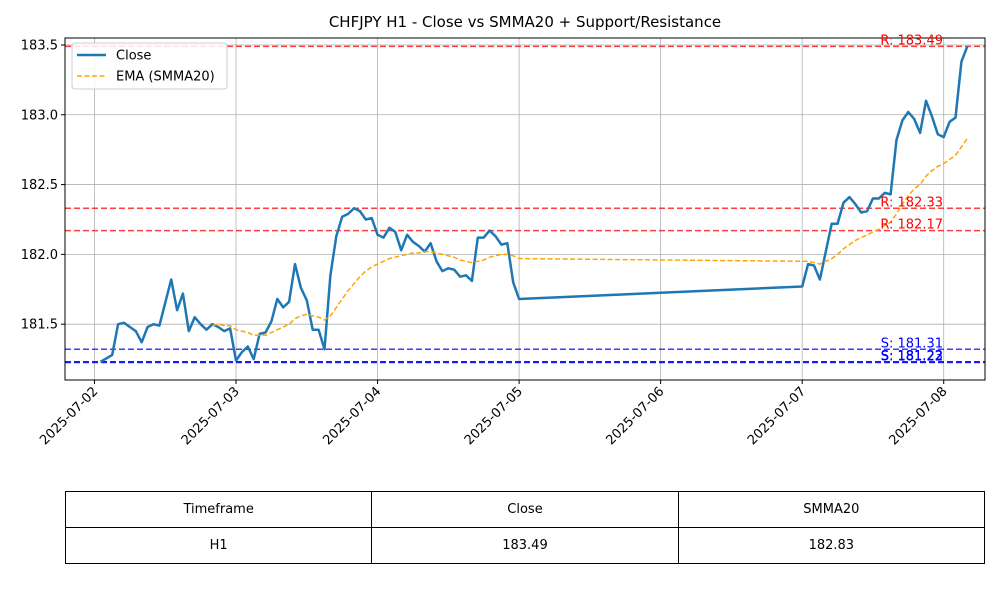 Image resolution: width=1000 pixels, height=600 pixels. I want to click on table-header-cell: Close, so click(525, 509).